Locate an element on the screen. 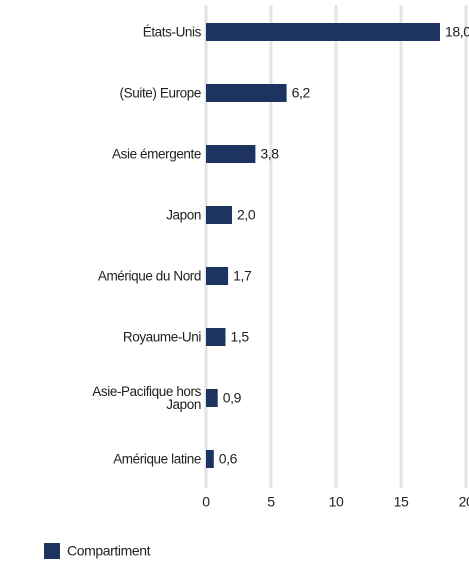  legend-swatch is located at coordinates (52, 551).